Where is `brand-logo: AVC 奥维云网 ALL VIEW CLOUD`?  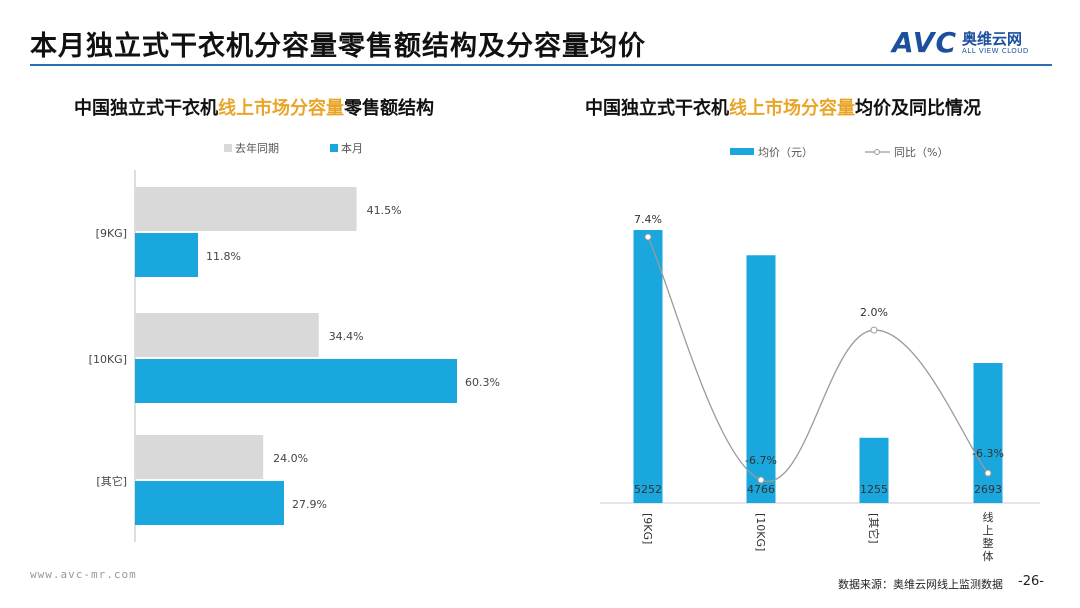
brand-logo: AVC 奥维云网 ALL VIEW CLOUD is located at coordinates (974, 43).